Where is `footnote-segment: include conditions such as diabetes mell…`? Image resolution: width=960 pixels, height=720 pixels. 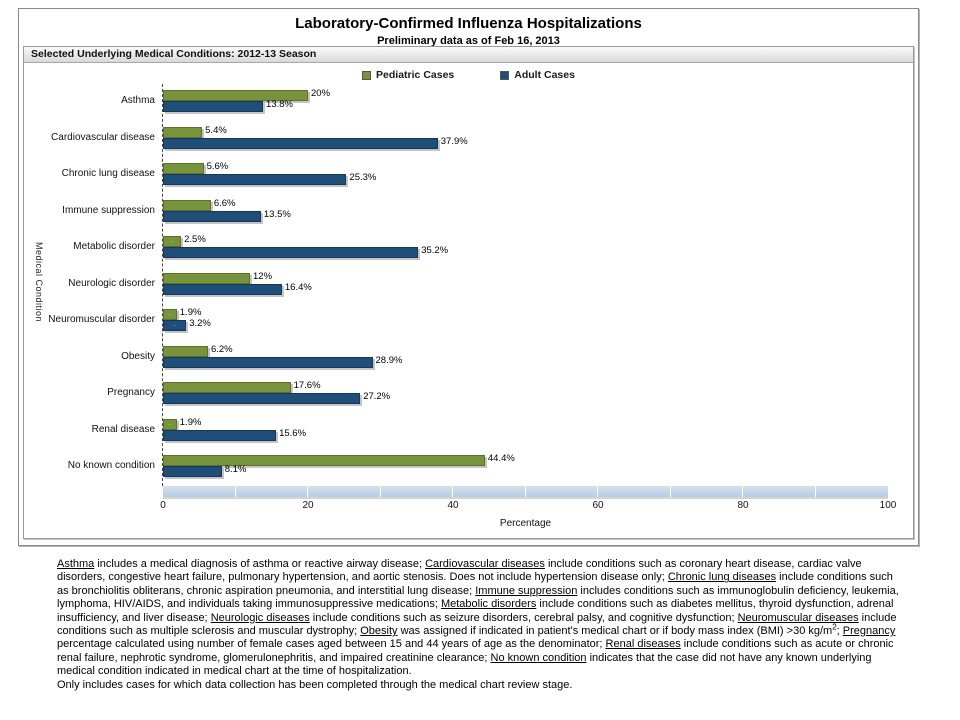 footnote-segment: include conditions such as diabetes mell… is located at coordinates (475, 611).